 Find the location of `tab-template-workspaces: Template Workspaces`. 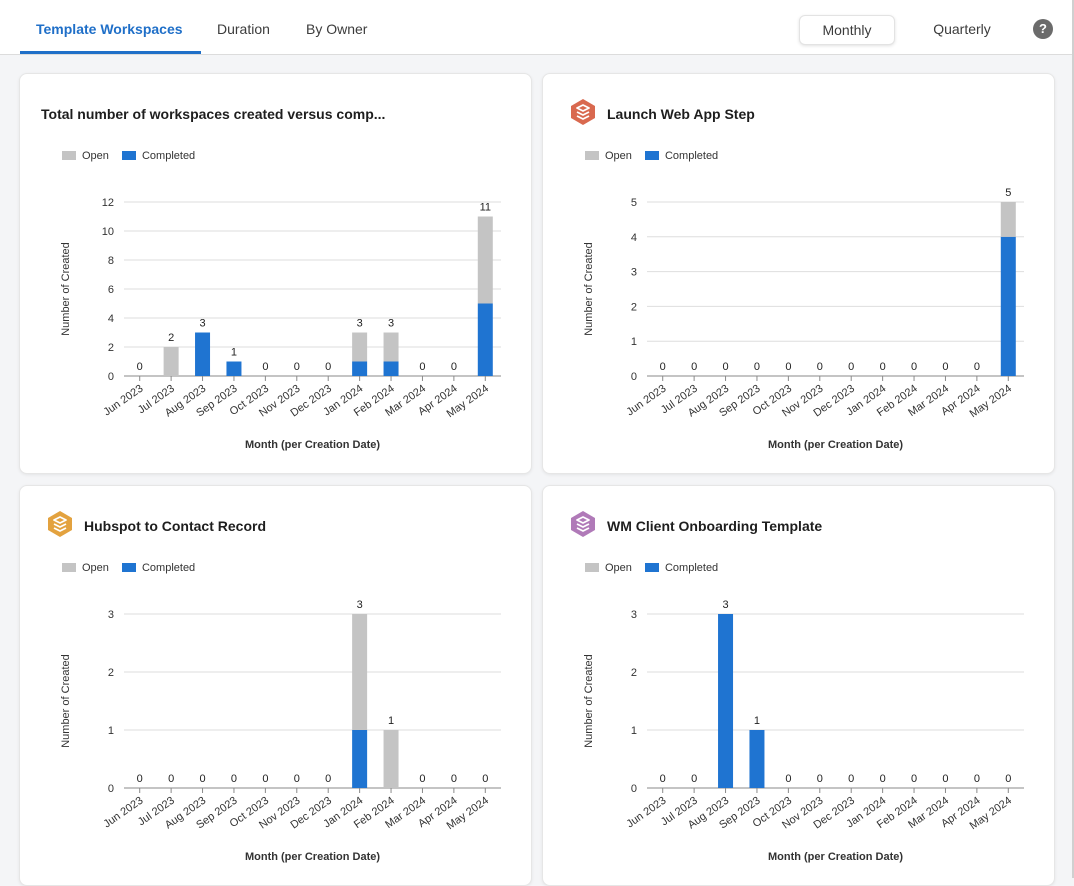

tab-template-workspaces: Template Workspaces is located at coordinates (109, 29).